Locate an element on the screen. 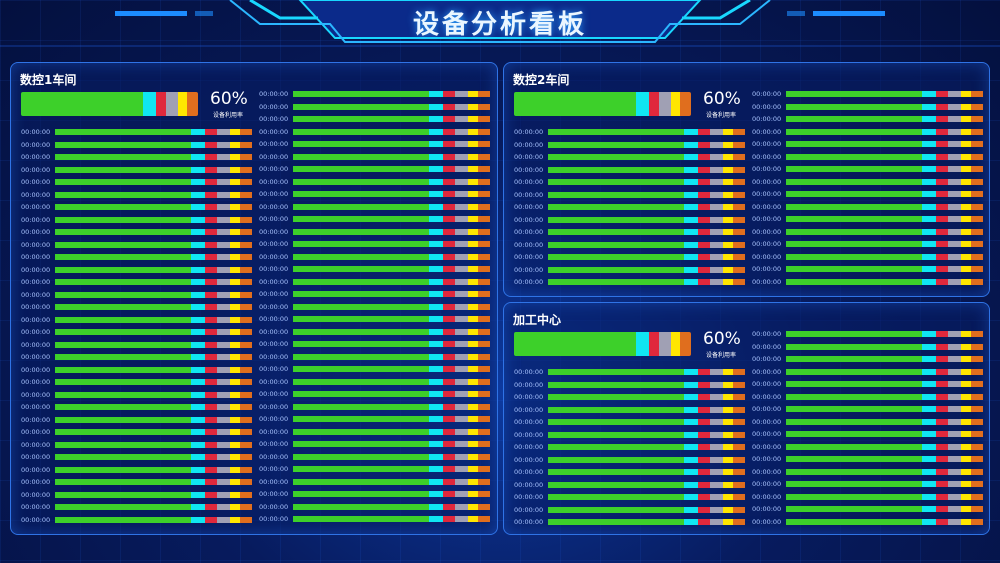  panel-title: 数控2车间 is located at coordinates (541, 80).